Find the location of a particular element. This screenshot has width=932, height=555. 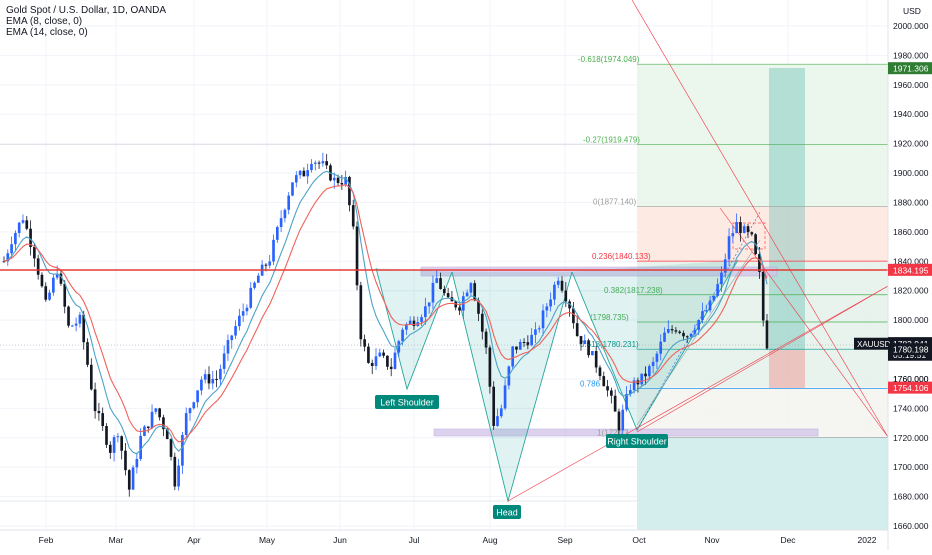

left-shoulder-outline is located at coordinates (414, 329).